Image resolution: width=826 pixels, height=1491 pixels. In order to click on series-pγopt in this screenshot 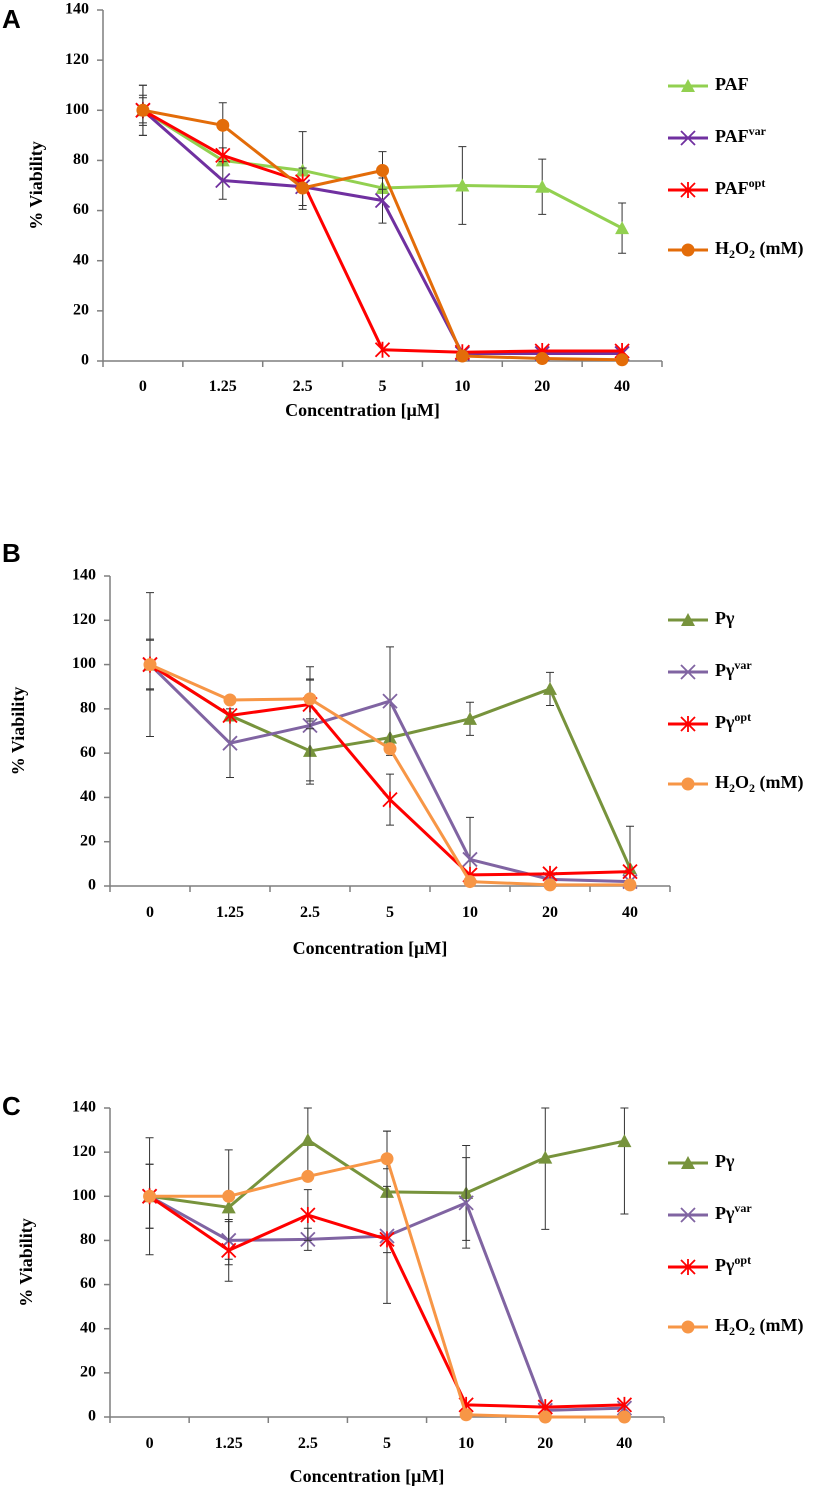, I will do `click(387, 1289)`.